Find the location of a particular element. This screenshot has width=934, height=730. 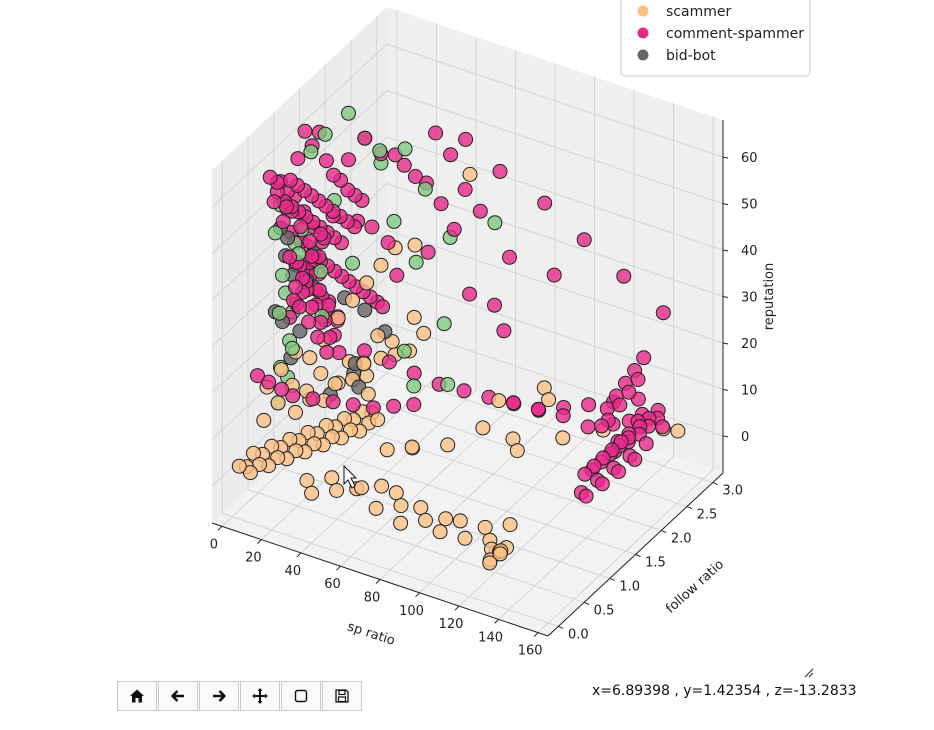

save-icon is located at coordinates (342, 696).